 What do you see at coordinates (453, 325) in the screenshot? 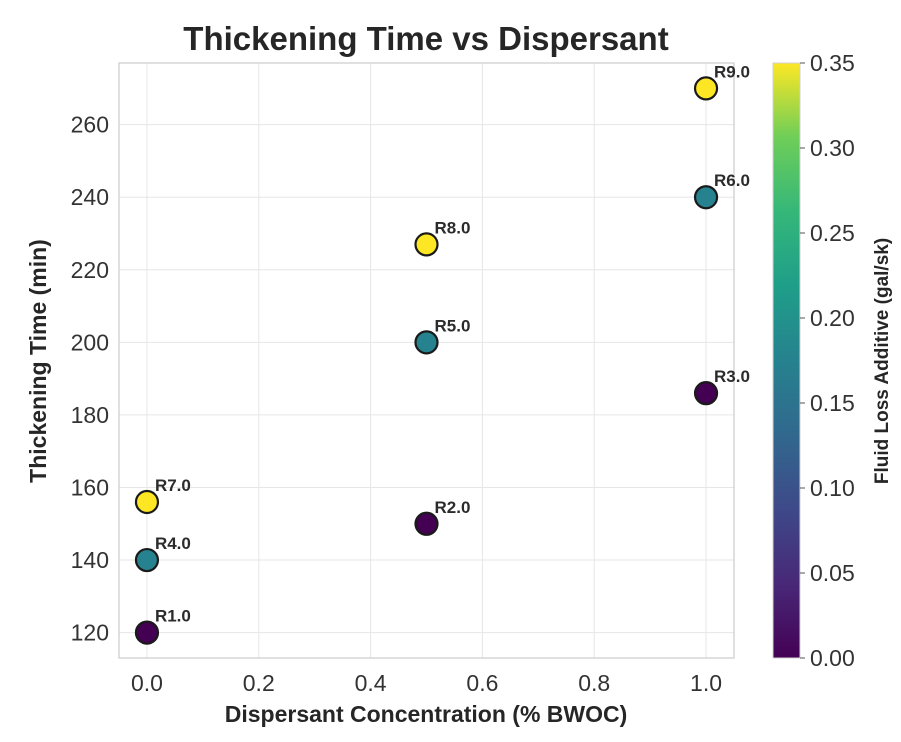
I see `point-label: R5.0` at bounding box center [453, 325].